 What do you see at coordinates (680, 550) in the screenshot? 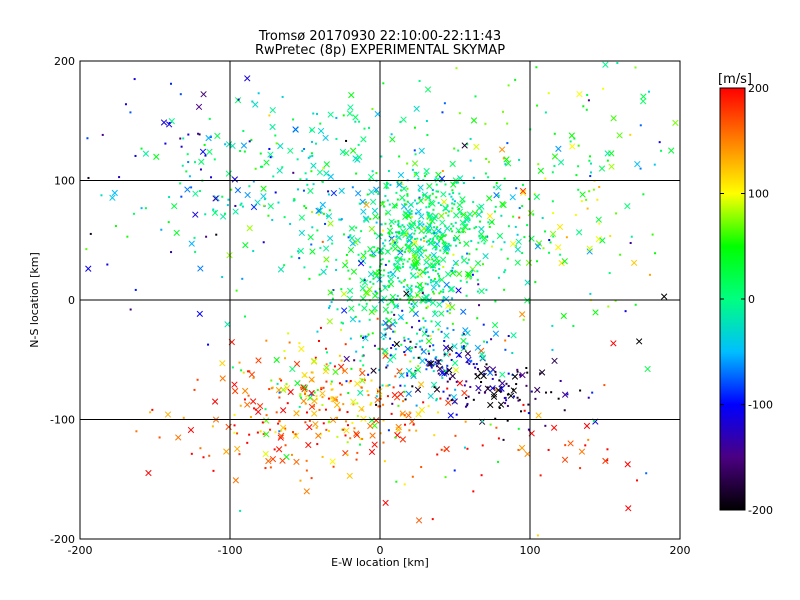
I see `x-tick-label: 200` at bounding box center [680, 550].